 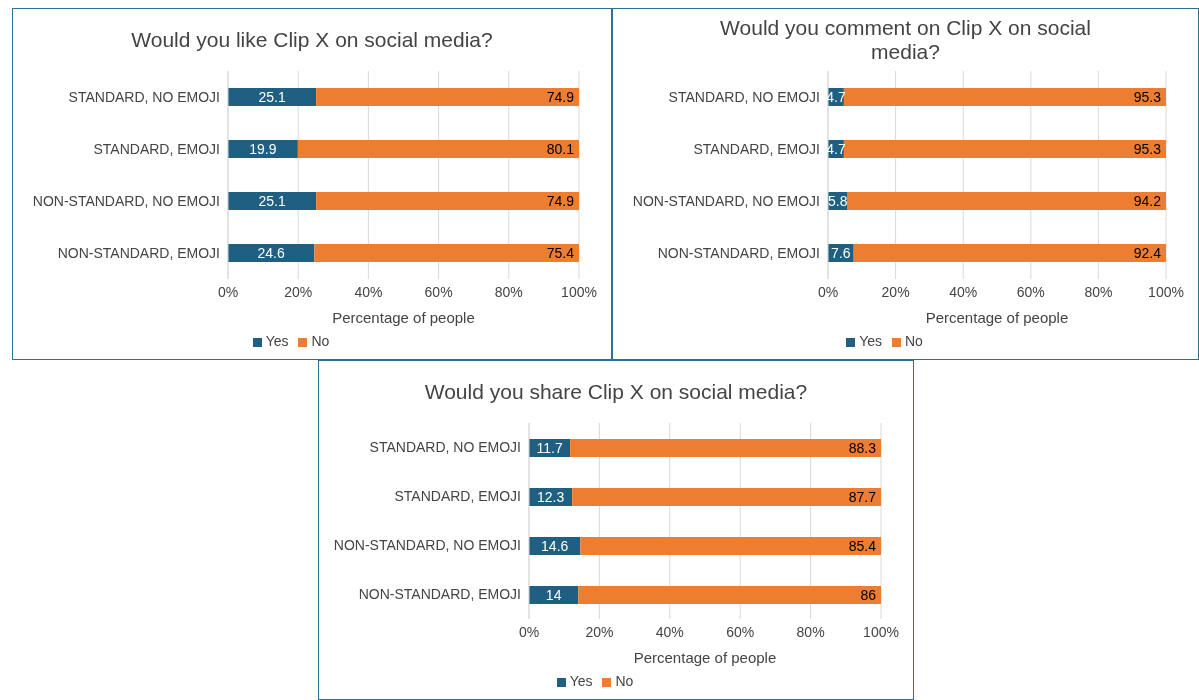 I want to click on data-label: 85.4, so click(x=862, y=545).